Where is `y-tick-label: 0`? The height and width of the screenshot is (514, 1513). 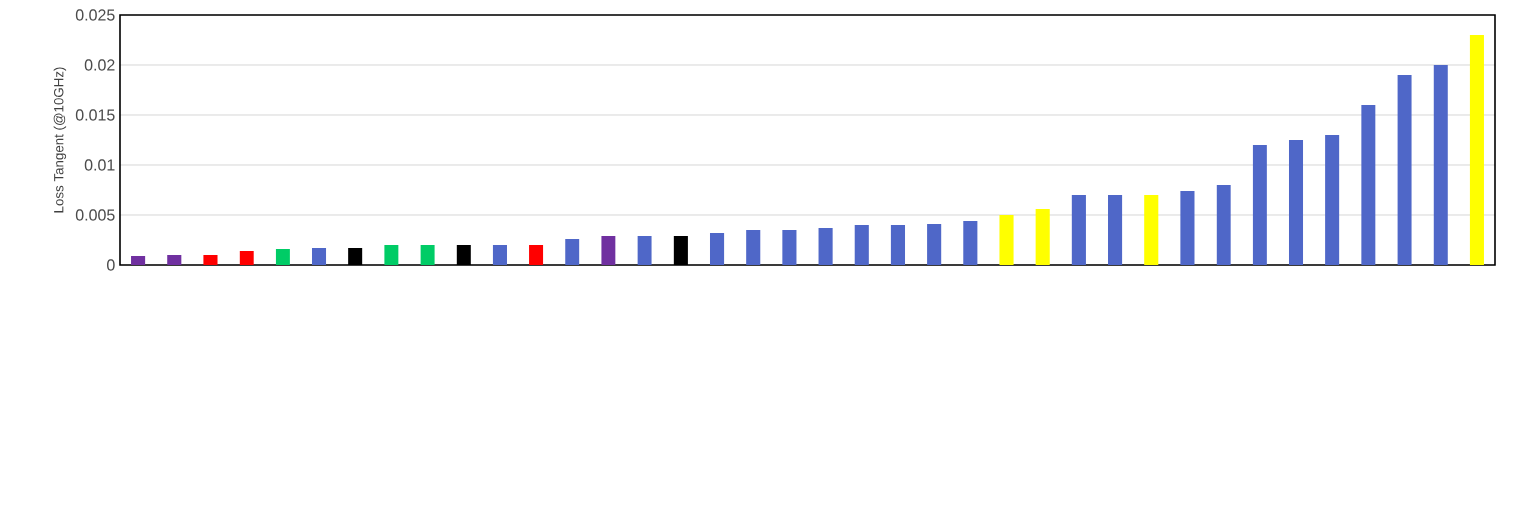
y-tick-label: 0 is located at coordinates (111, 265).